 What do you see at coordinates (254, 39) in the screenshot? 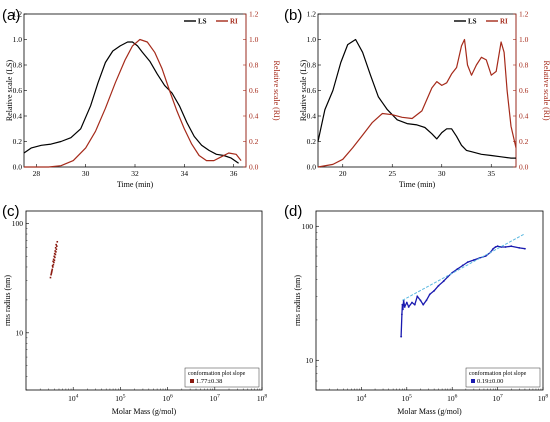
I see `y2-tick-label: 1.0` at bounding box center [254, 39].